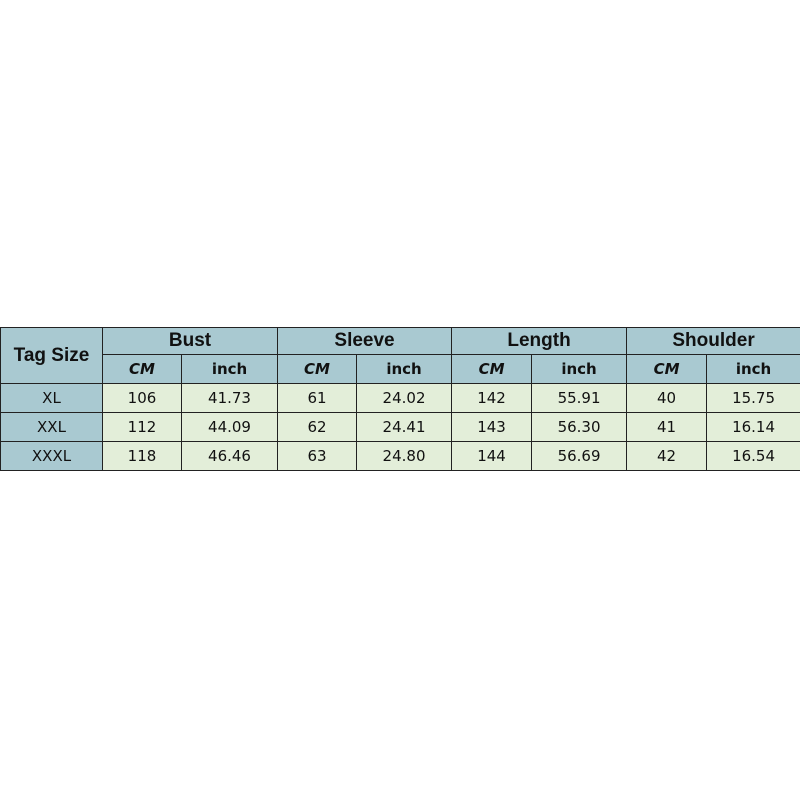 The width and height of the screenshot is (800, 800). What do you see at coordinates (404, 456) in the screenshot?
I see `value-cell: 24.80` at bounding box center [404, 456].